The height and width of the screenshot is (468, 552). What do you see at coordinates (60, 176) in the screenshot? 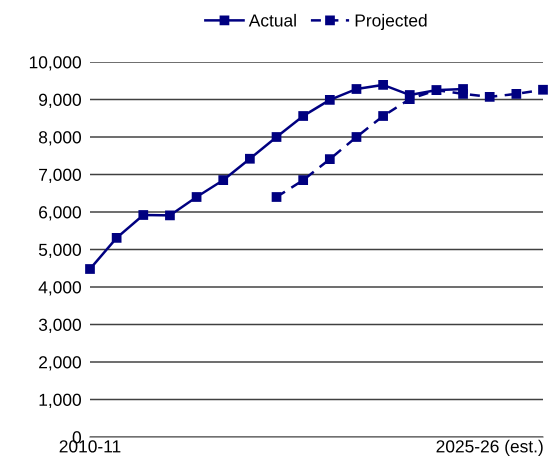
I see `y-tick-label: 7,000` at bounding box center [60, 176].